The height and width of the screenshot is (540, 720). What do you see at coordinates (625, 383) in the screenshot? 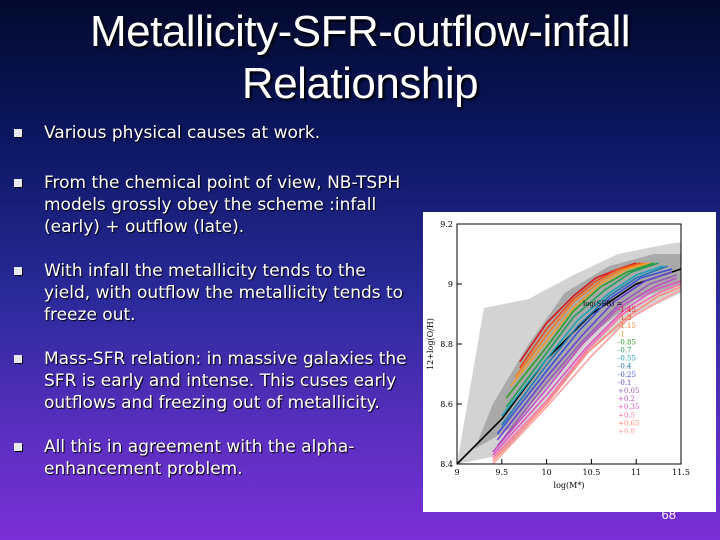
I see `legend-entry: -0.1` at bounding box center [625, 383].